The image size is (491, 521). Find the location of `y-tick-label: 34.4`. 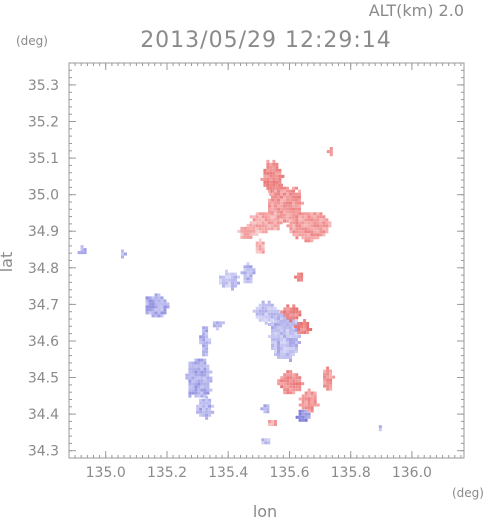

y-tick-label: 34.4 is located at coordinates (43, 415).